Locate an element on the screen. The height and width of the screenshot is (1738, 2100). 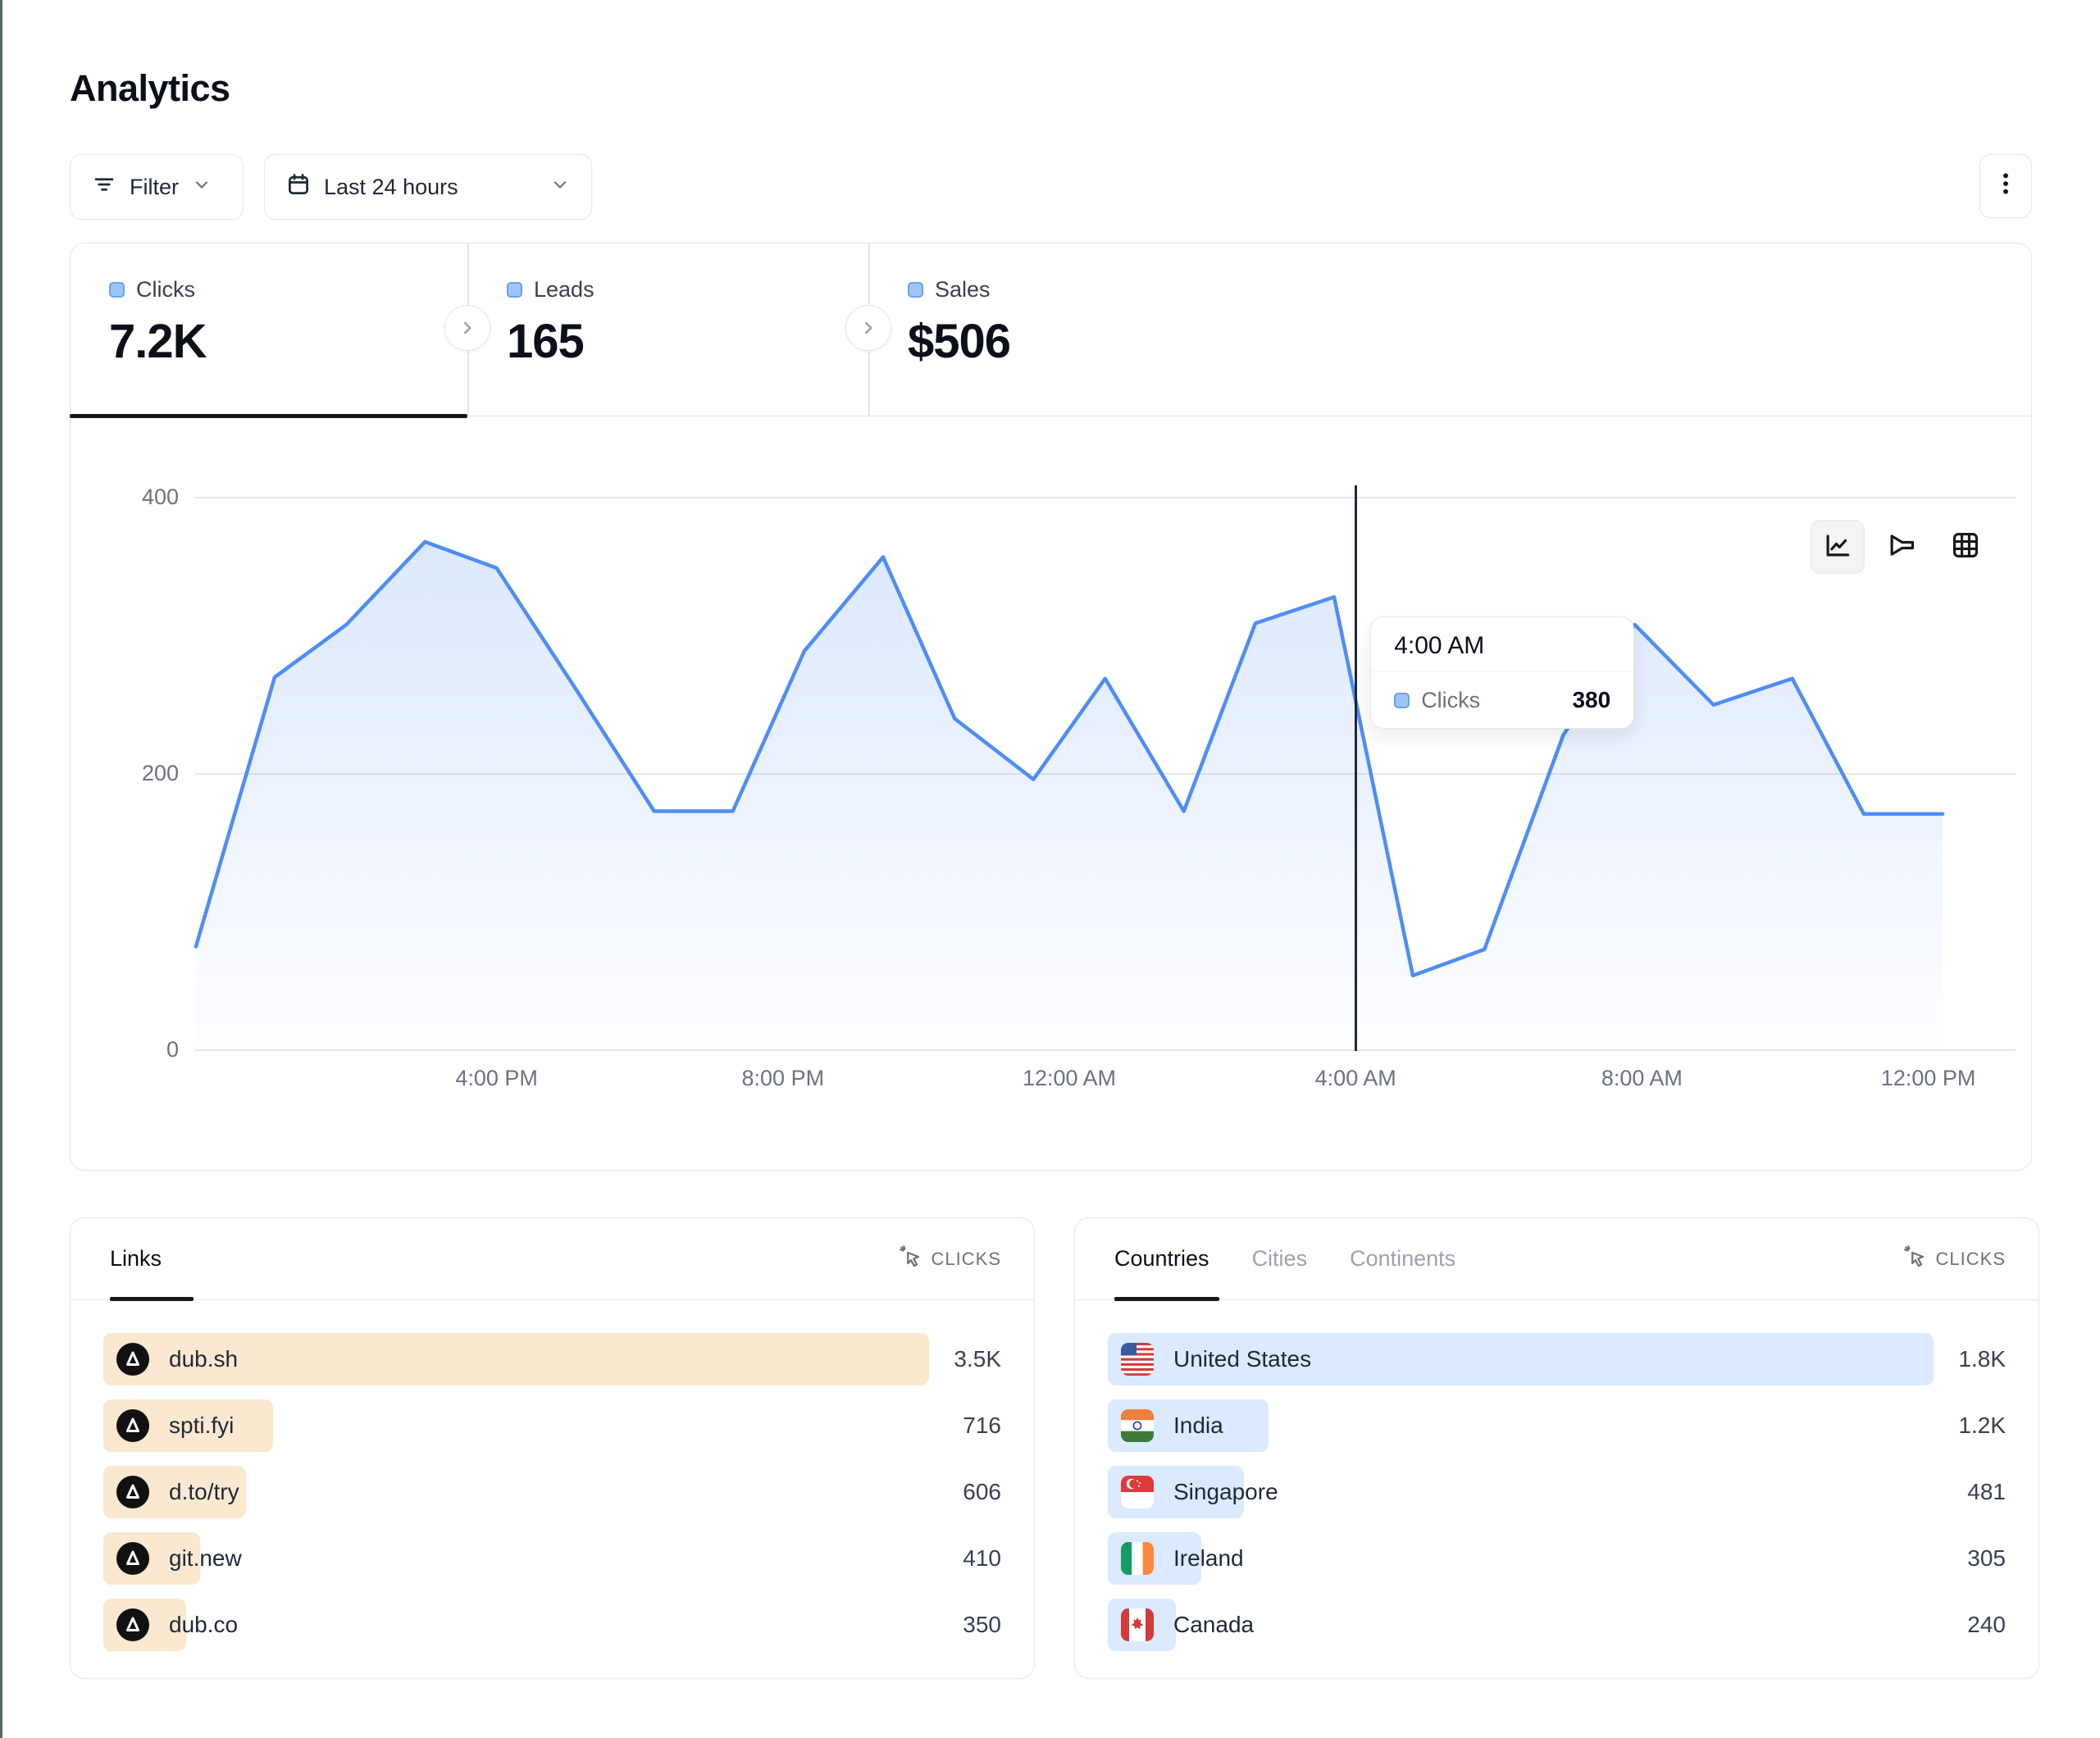
x-axis-tick-label: 12:00 PM is located at coordinates (1928, 1078).